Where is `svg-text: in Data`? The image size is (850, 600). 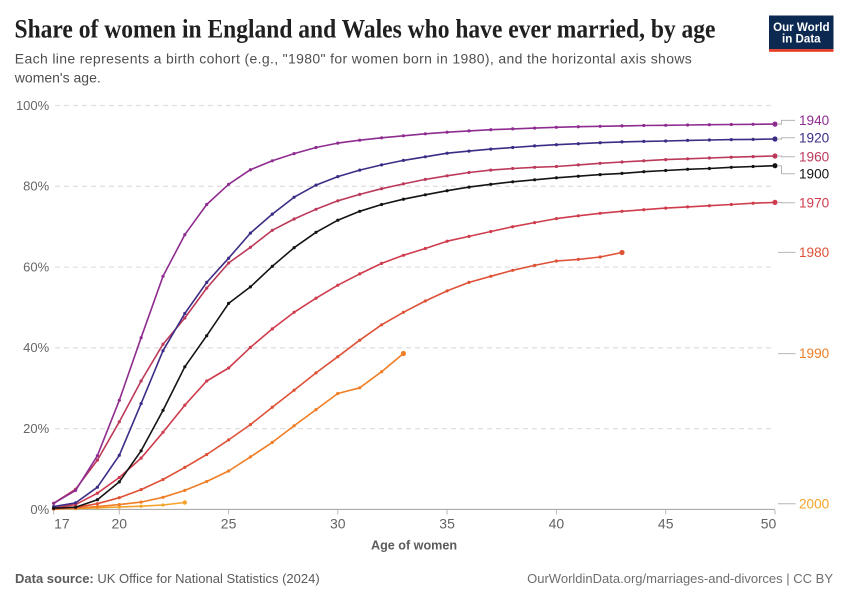 svg-text: in Data is located at coordinates (801, 39).